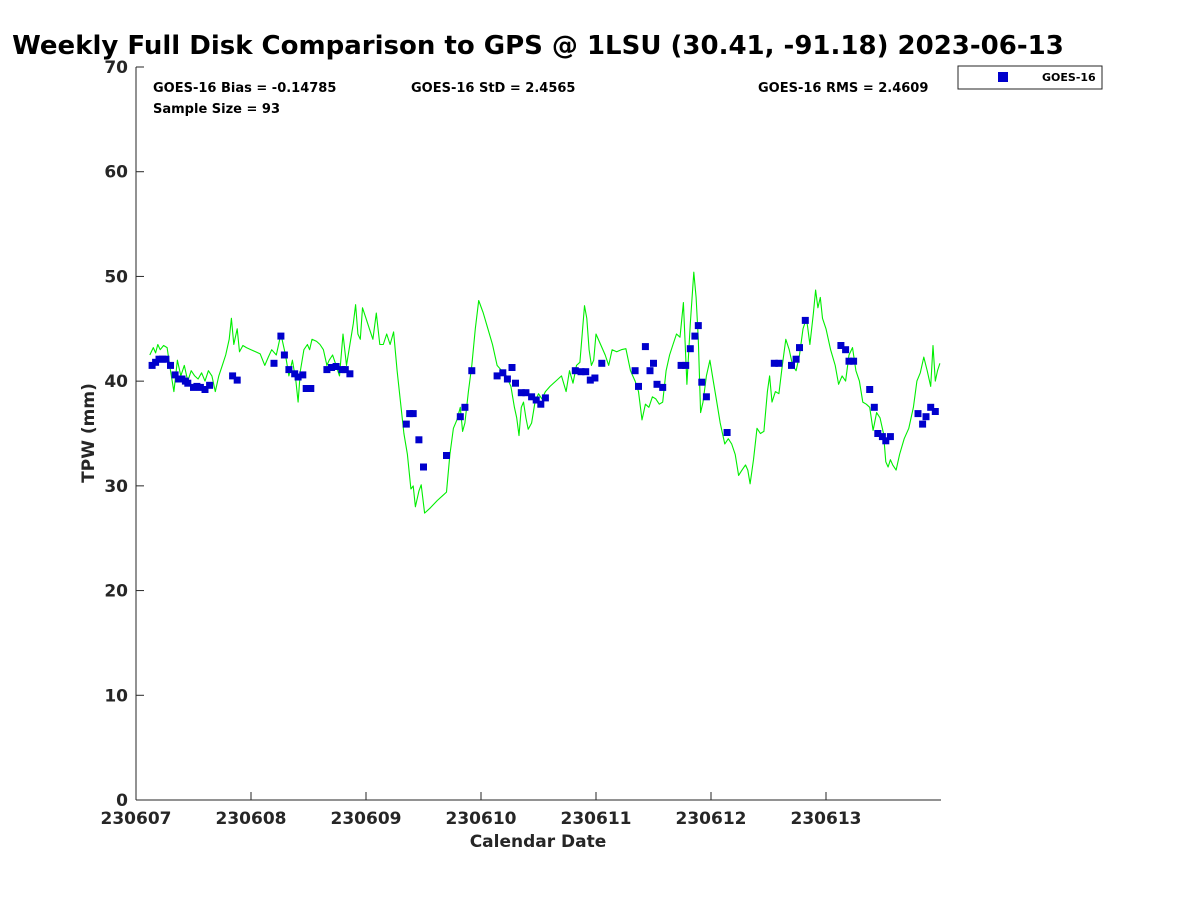  What do you see at coordinates (366, 819) in the screenshot?
I see `x-tick-label: 230609` at bounding box center [366, 819].